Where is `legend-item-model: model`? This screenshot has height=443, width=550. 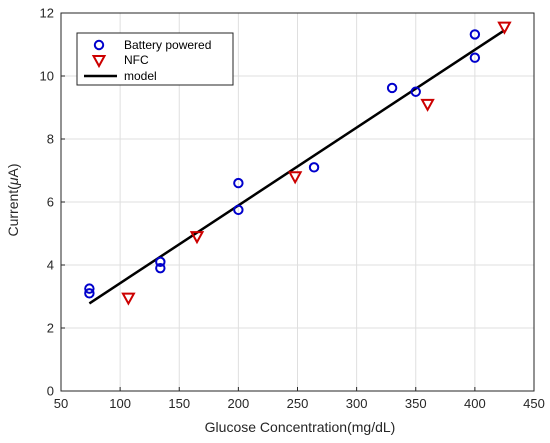
legend-item-model: model is located at coordinates (120, 76).